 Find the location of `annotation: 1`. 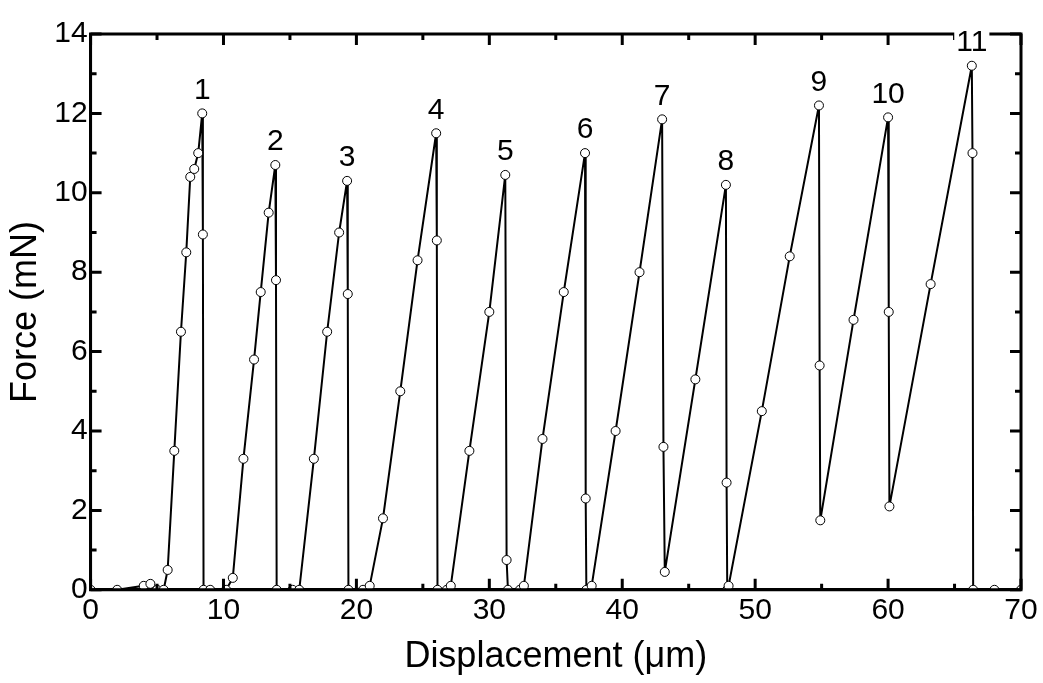

annotation: 1 is located at coordinates (202, 88).